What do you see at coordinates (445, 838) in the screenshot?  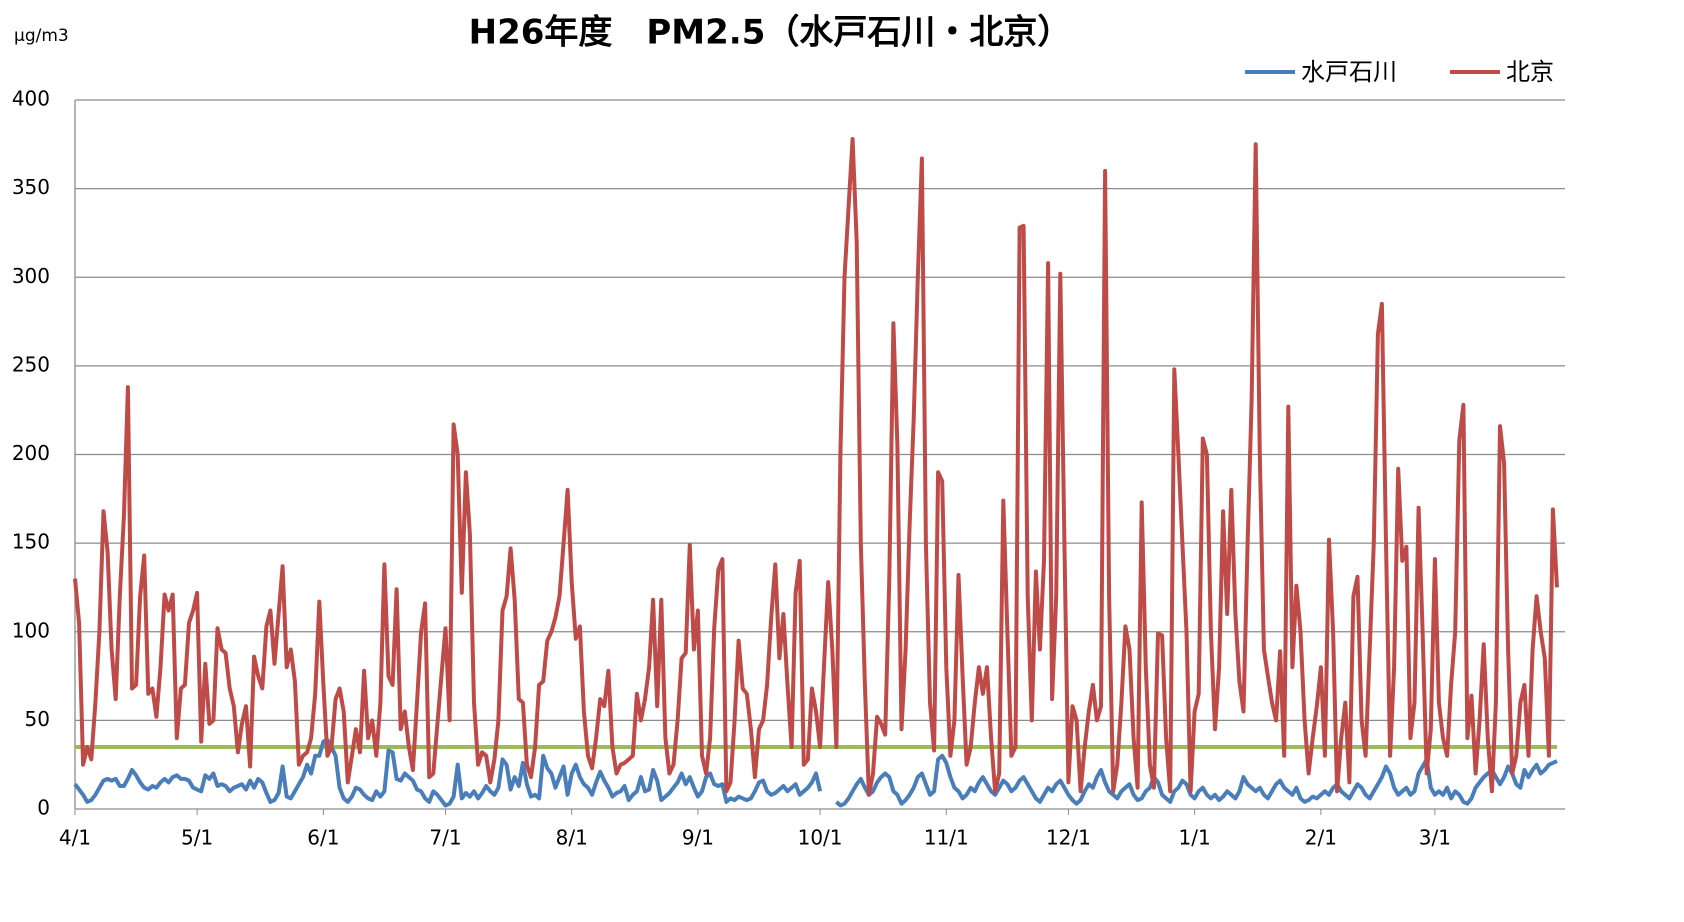 I see `x-tick-label: 7/1` at bounding box center [445, 838].